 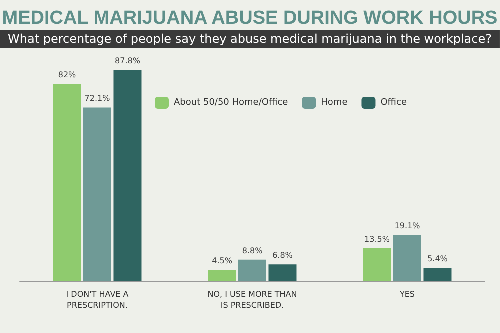 What do you see at coordinates (407, 226) in the screenshot?
I see `data-label: 19.1%` at bounding box center [407, 226].